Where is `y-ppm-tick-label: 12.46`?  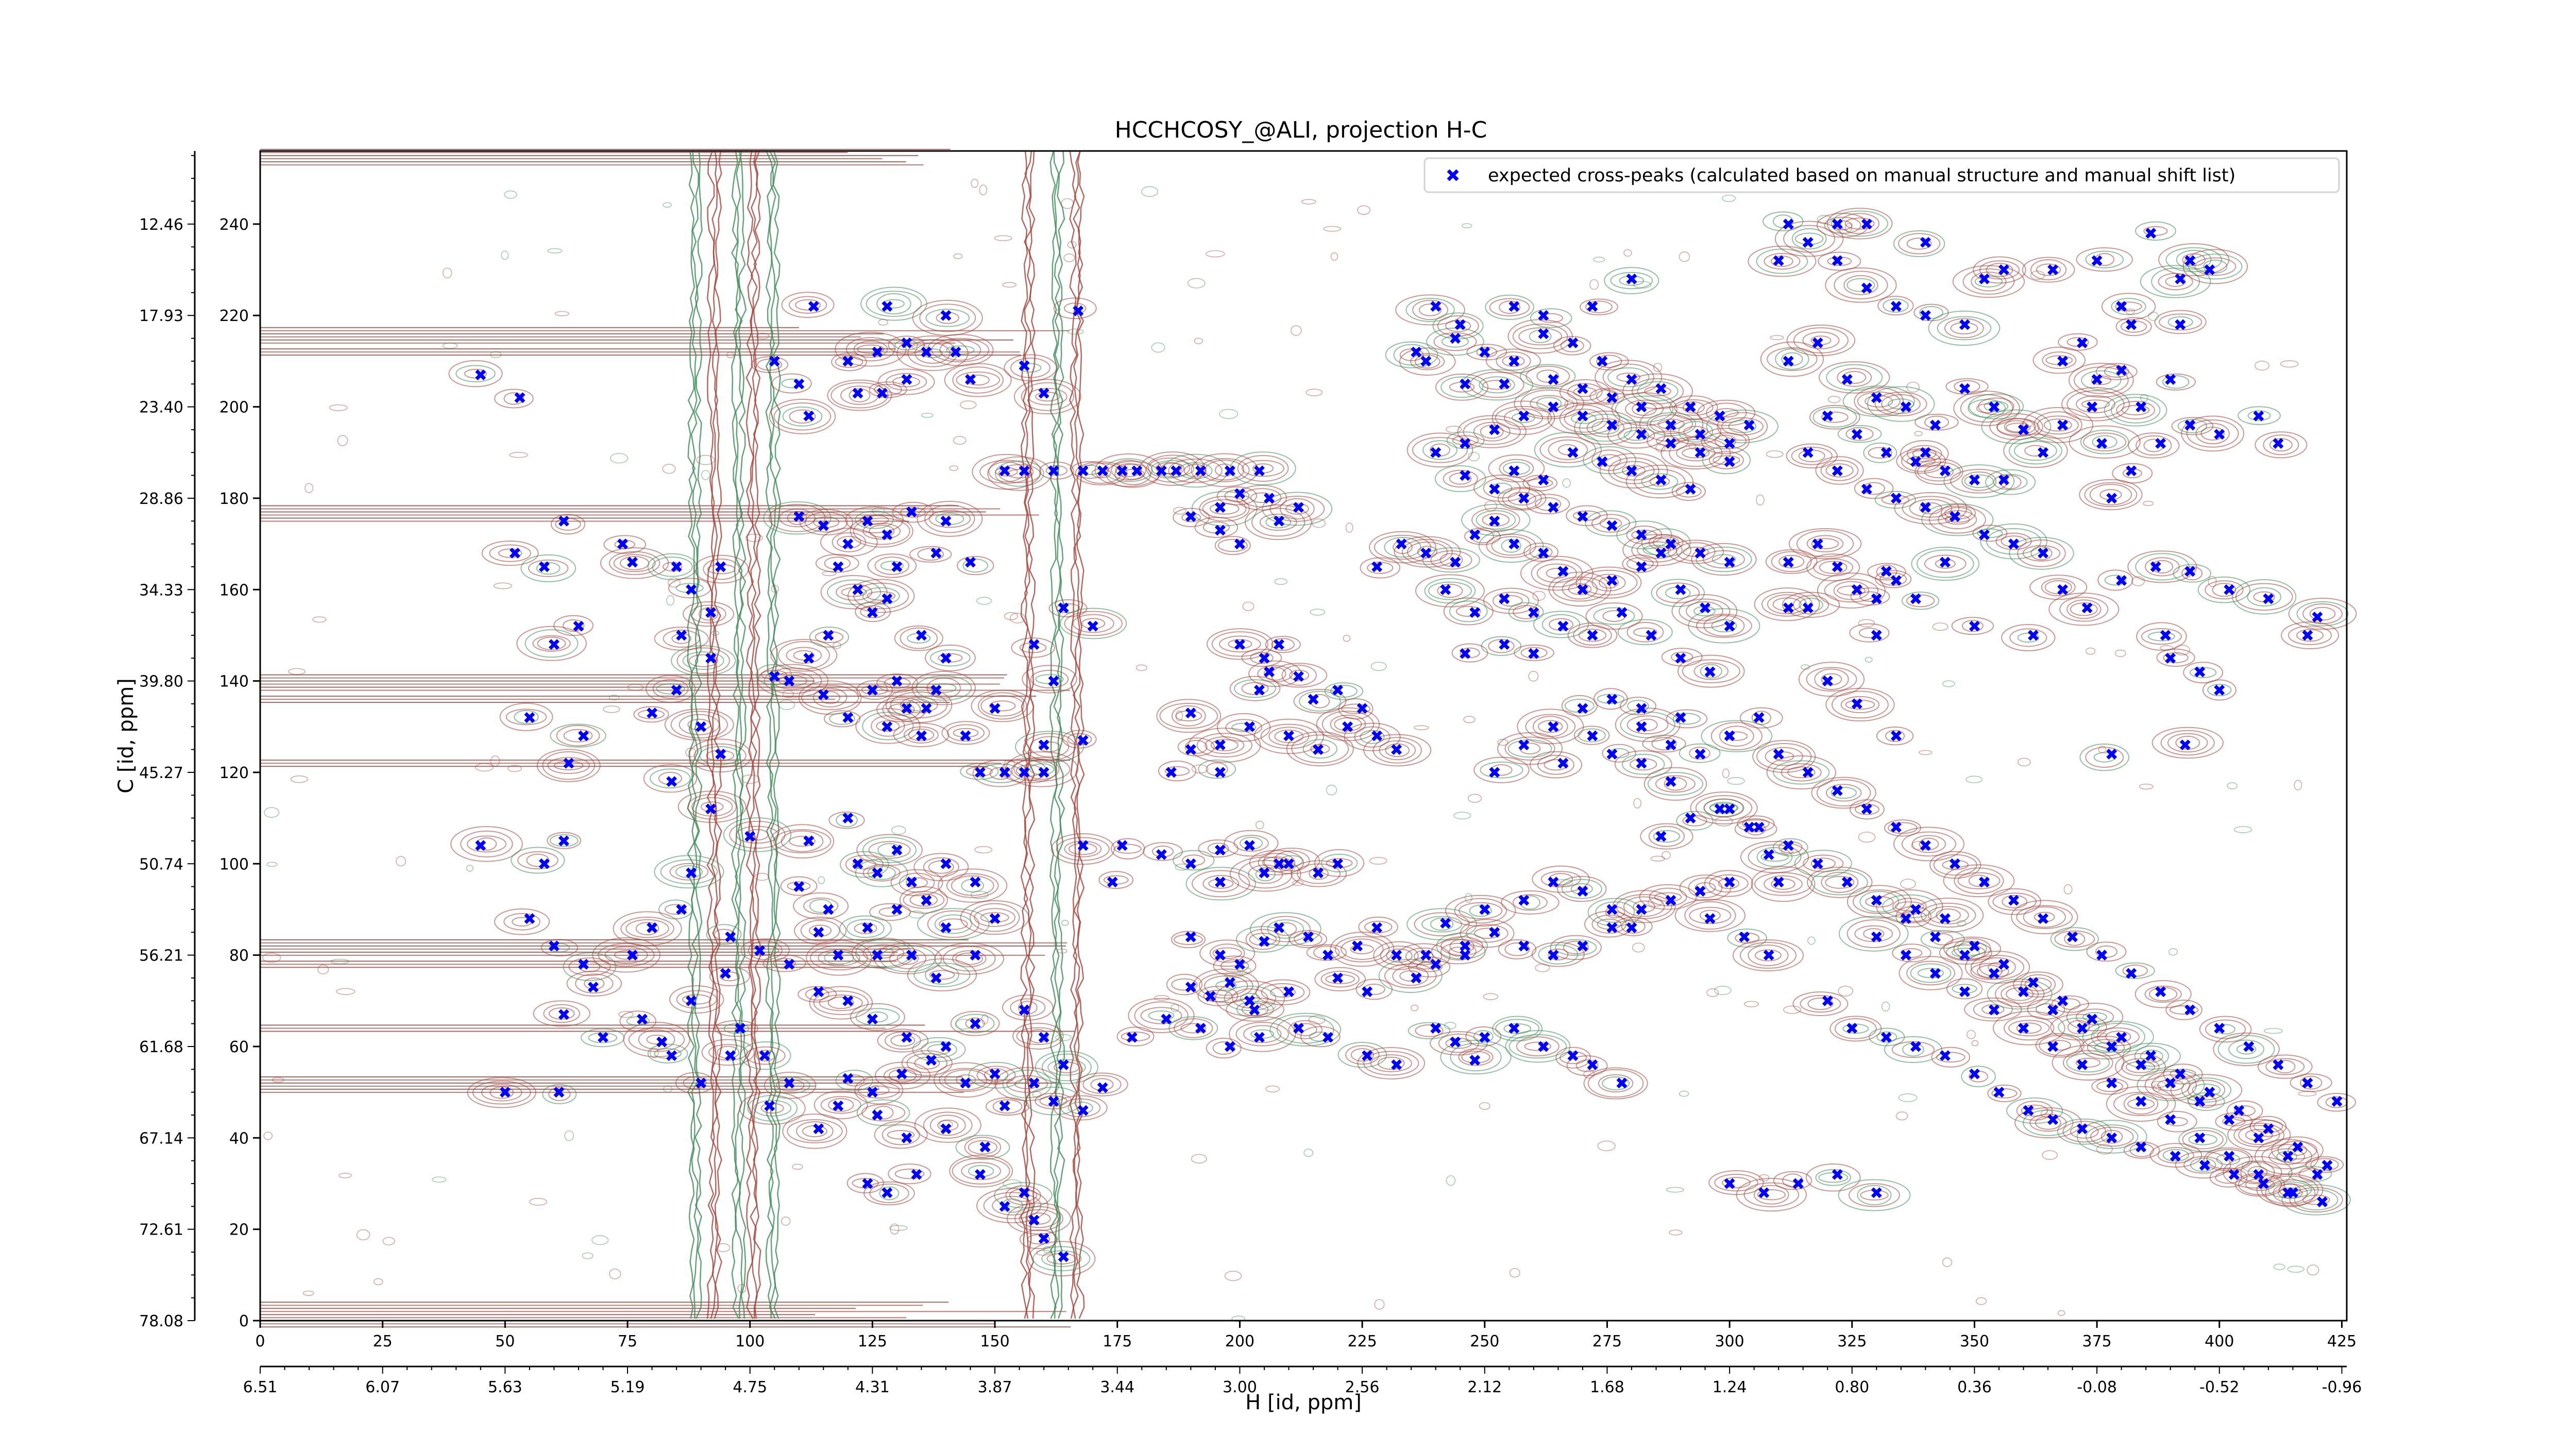 y-ppm-tick-label: 12.46 is located at coordinates (161, 225).